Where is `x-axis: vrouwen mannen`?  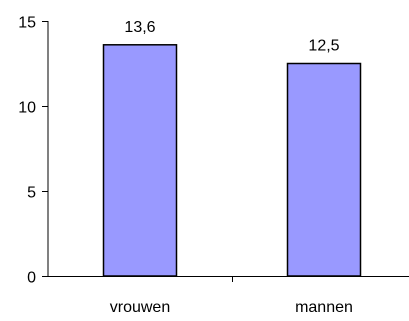
x-axis: vrouwen mannen is located at coordinates (228, 296).